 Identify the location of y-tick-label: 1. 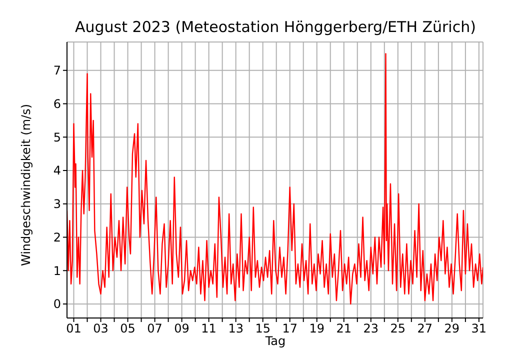
(57, 271).